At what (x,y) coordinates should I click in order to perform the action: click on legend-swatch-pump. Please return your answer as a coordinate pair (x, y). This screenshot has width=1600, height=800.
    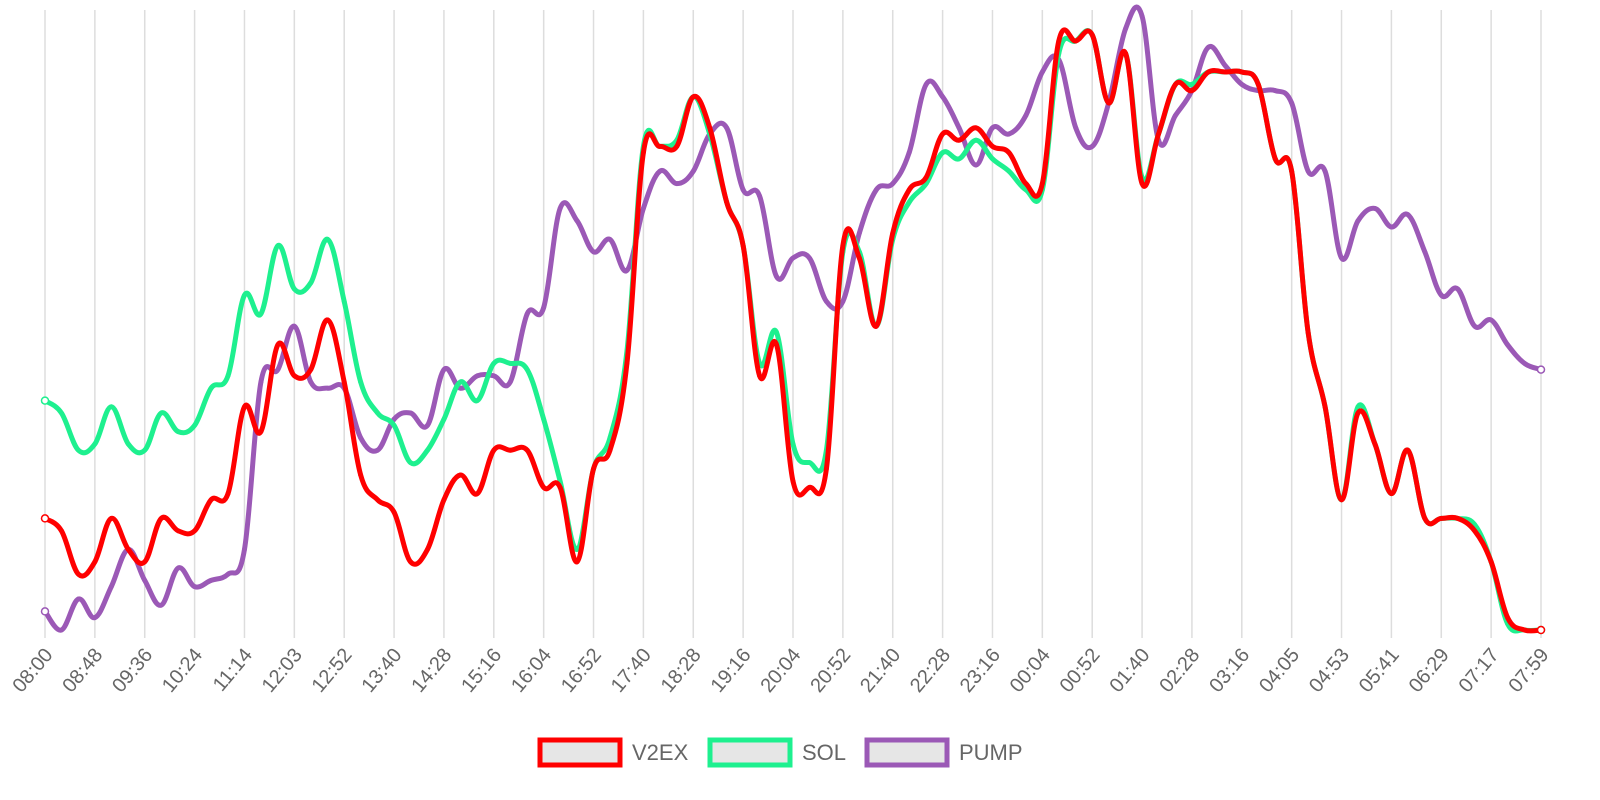
    Looking at the image, I should click on (907, 752).